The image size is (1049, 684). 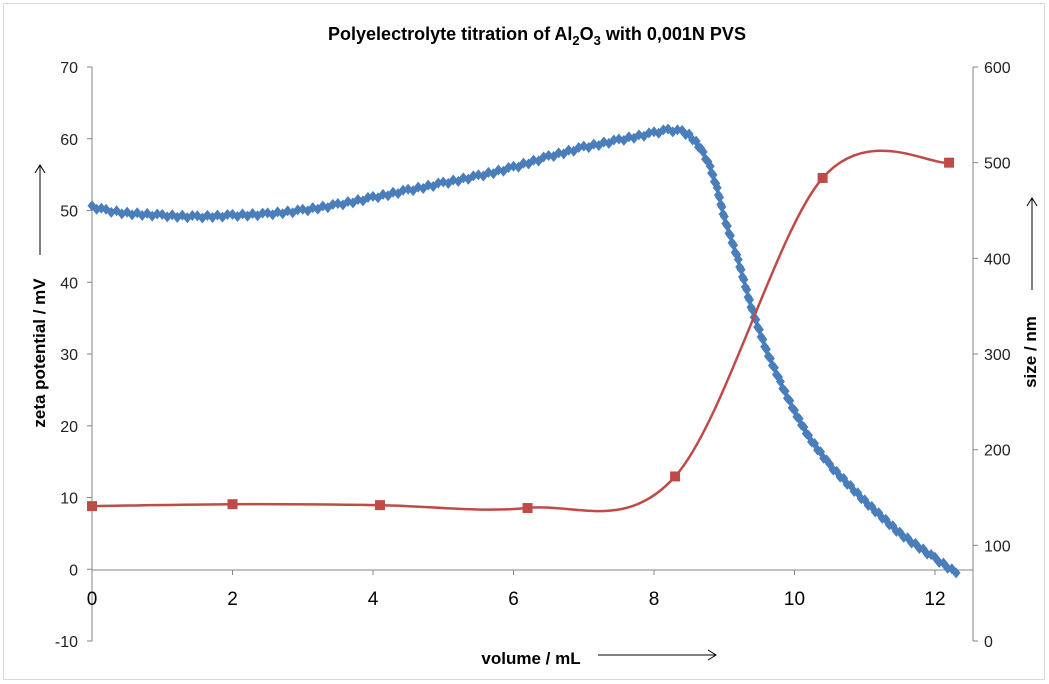 What do you see at coordinates (232, 599) in the screenshot?
I see `x-tick-label: 2` at bounding box center [232, 599].